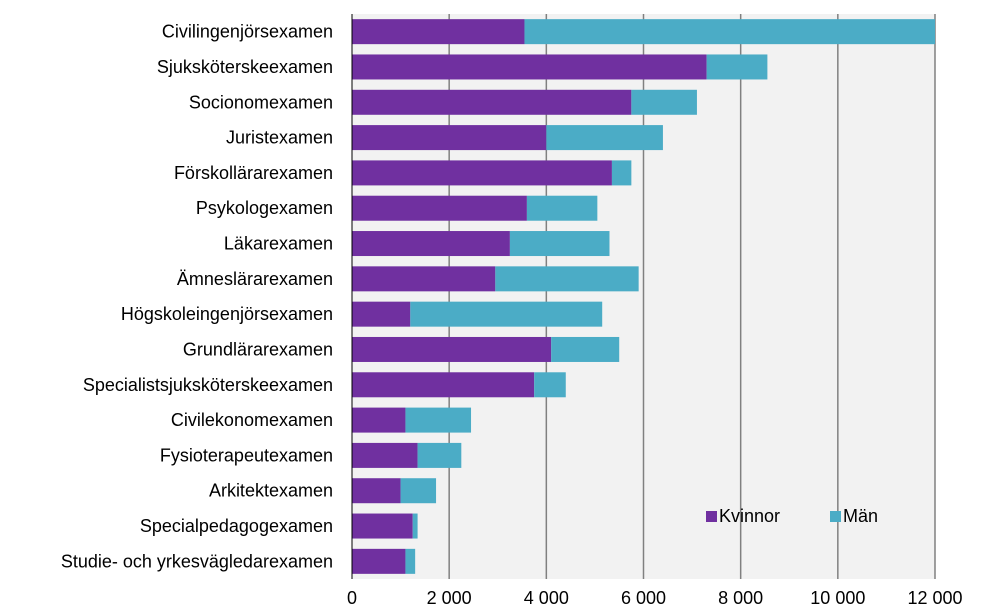 Image resolution: width=982 pixels, height=613 pixels. Describe the element at coordinates (449, 138) in the screenshot. I see `bar-juristexamen-kvinnor` at that location.